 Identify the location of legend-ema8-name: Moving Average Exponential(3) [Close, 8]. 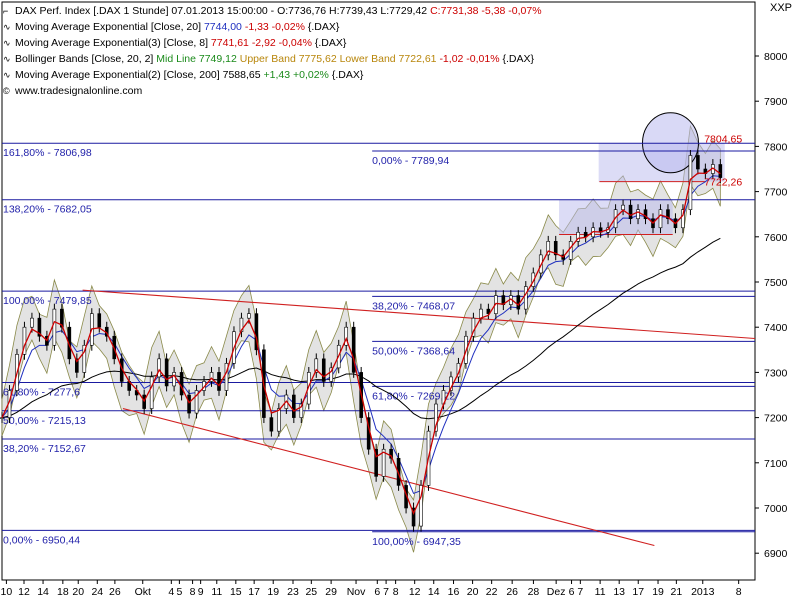
(111, 43).